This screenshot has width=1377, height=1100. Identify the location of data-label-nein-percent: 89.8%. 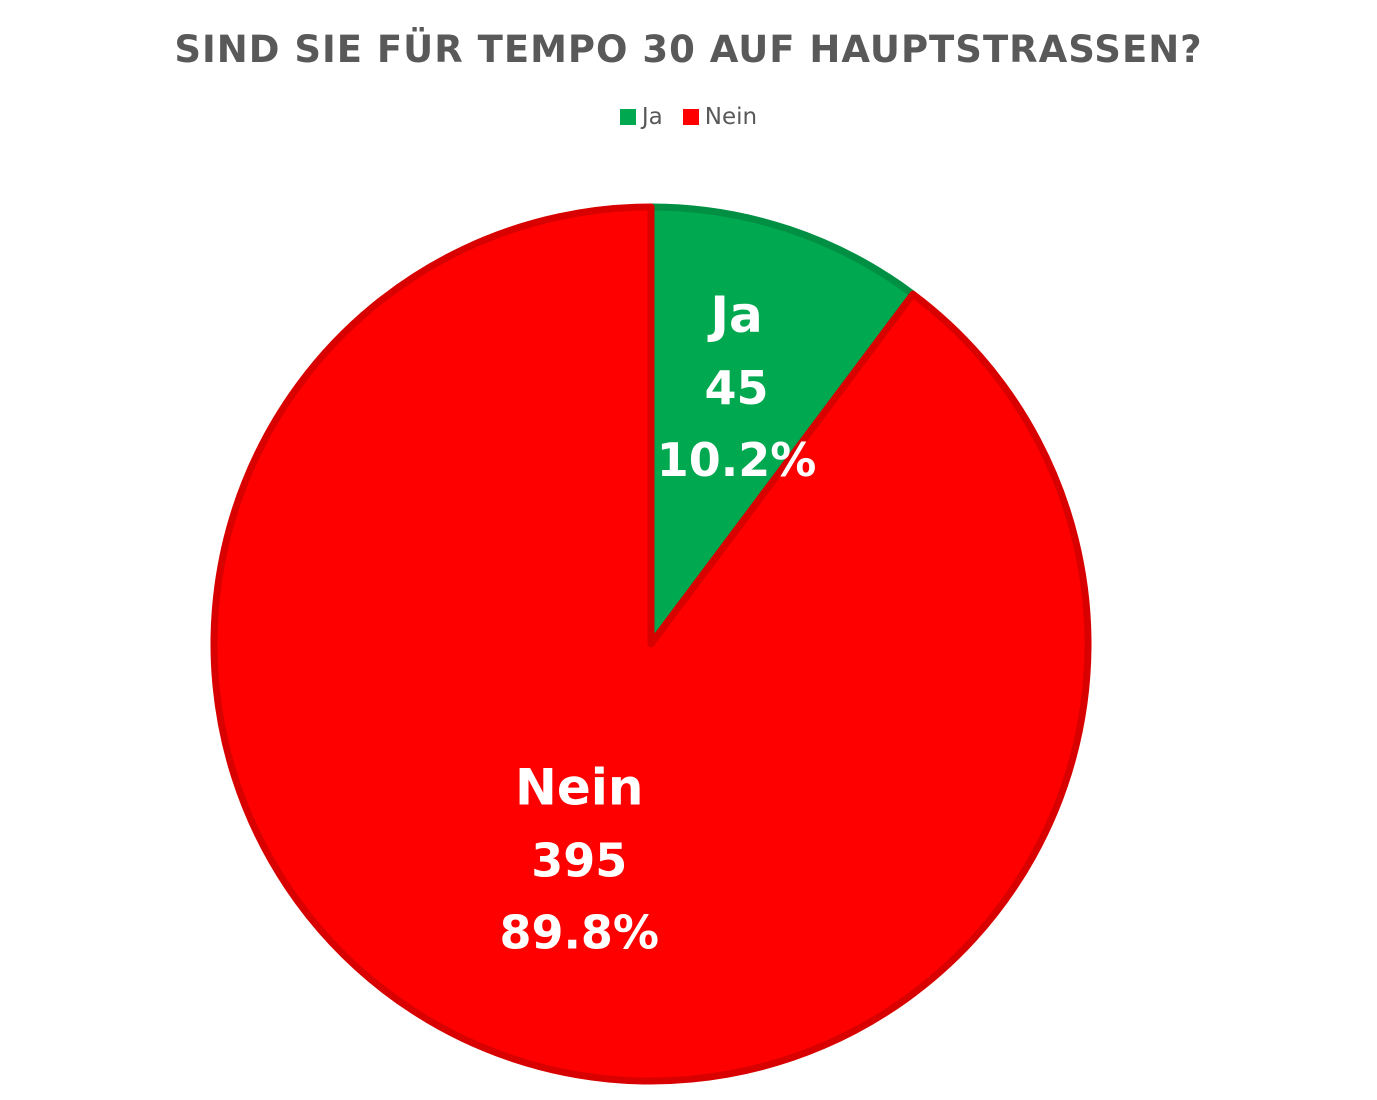
(579, 933).